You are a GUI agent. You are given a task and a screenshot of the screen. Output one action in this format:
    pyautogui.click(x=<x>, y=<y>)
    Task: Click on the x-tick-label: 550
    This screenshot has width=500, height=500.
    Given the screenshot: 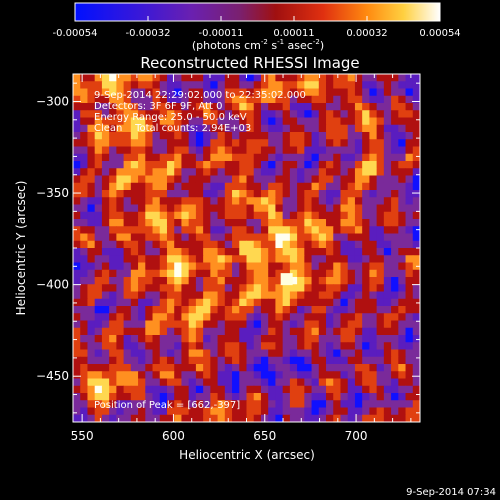 What is the action you would take?
    pyautogui.click(x=82, y=436)
    